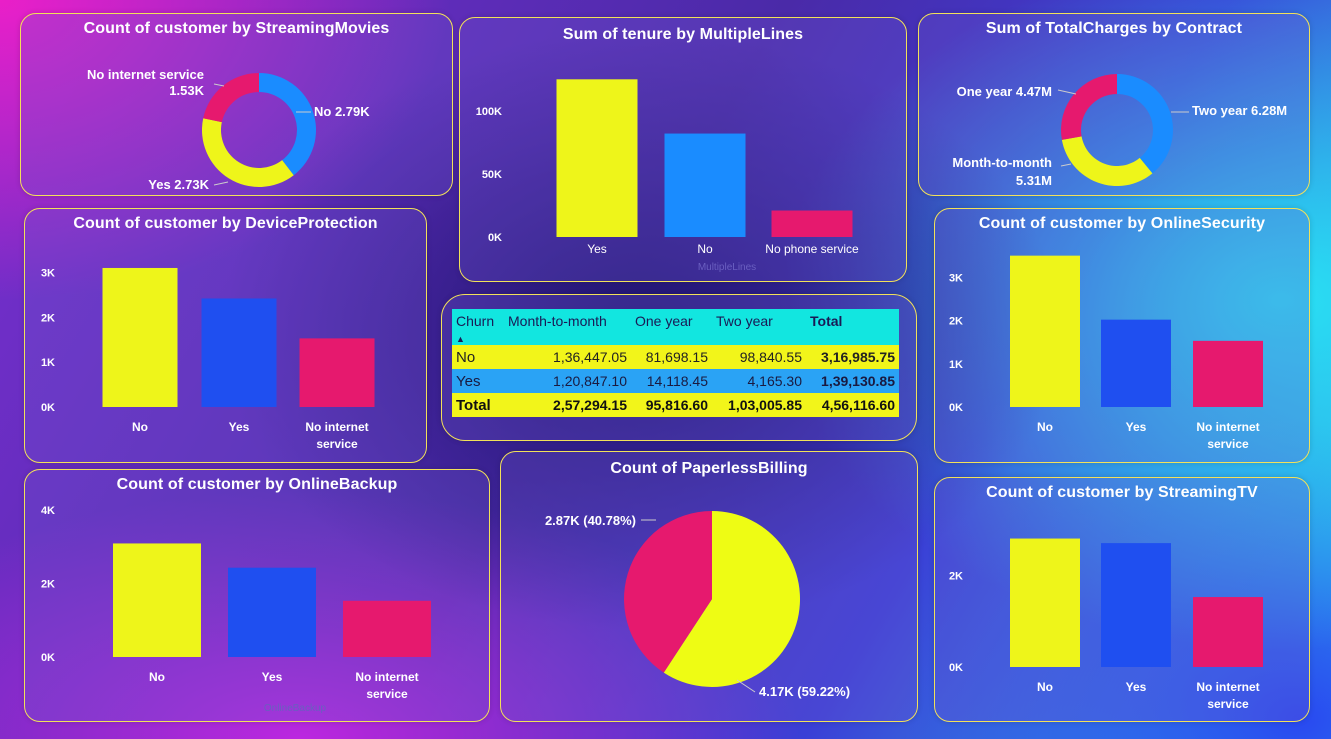  I want to click on chart-title: Sum of tenure by MultipleLines, so click(683, 34).